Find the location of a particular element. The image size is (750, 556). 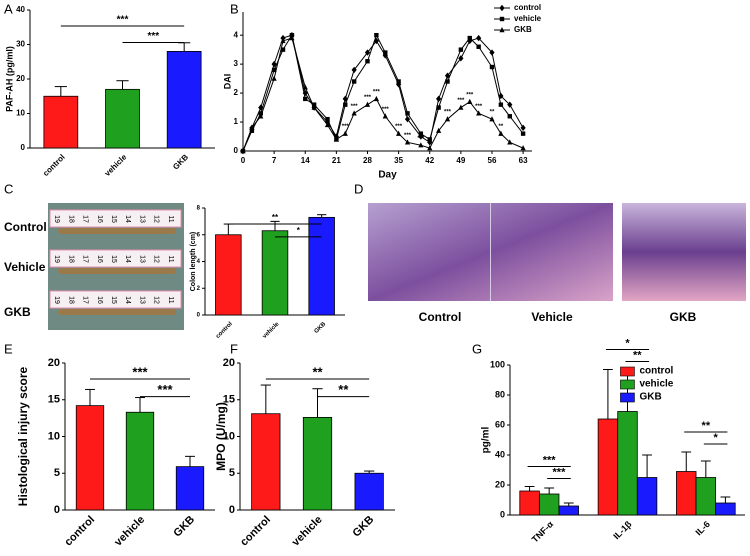

y-tick-label: 5 is located at coordinates (57, 473).